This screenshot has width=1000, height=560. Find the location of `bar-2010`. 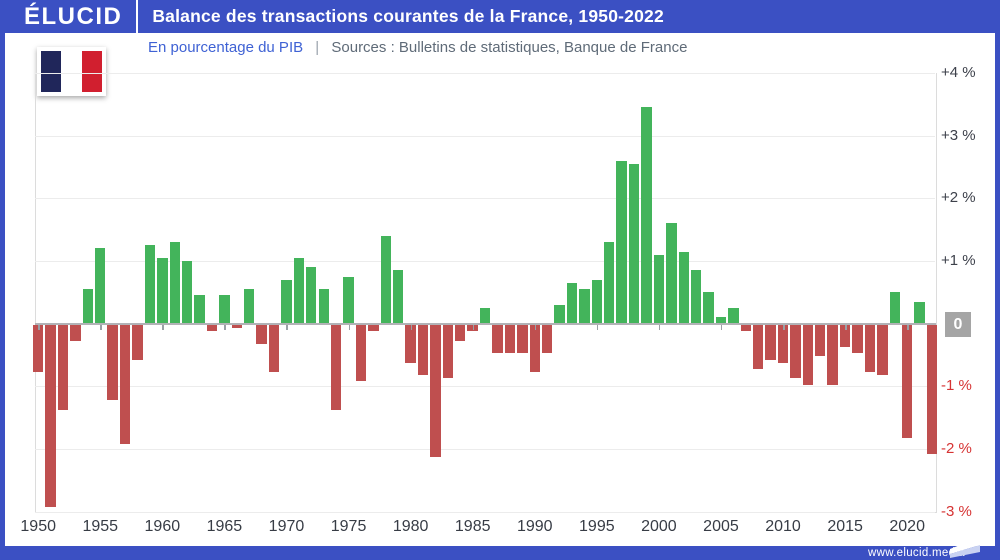

bar-2010 is located at coordinates (783, 344).